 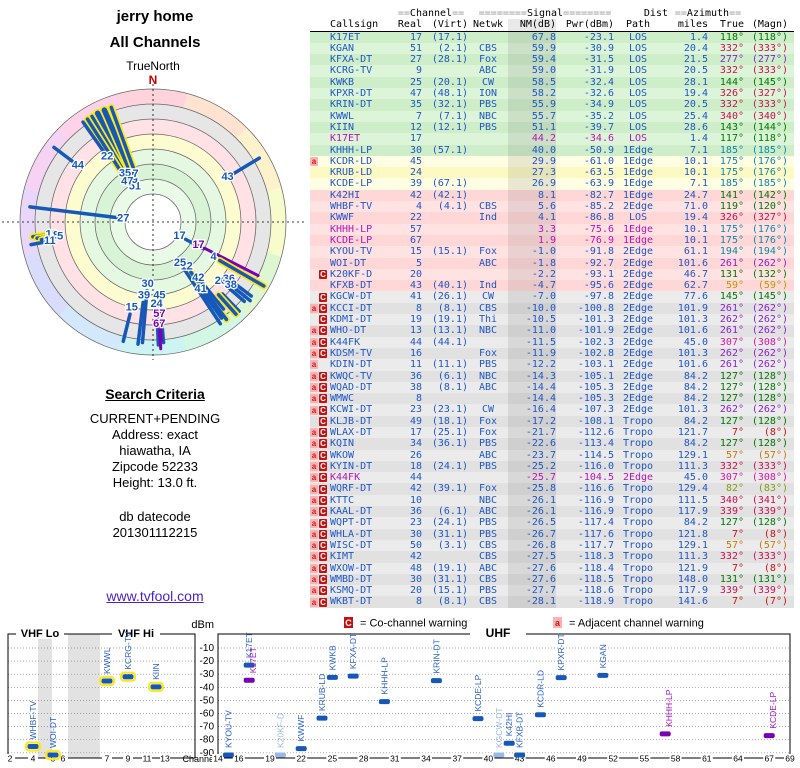 I want to click on y-tick: -60, so click(x=207, y=714).